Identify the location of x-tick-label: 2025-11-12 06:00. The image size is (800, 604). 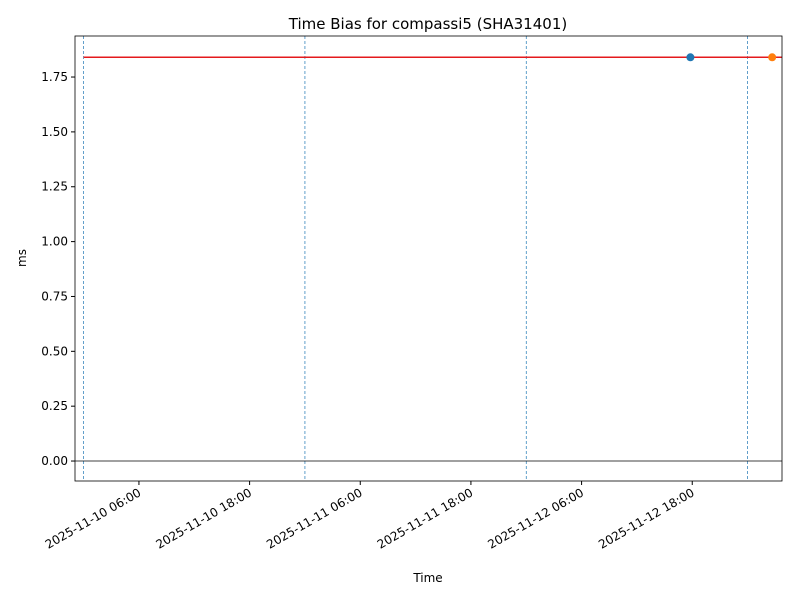
(535, 518).